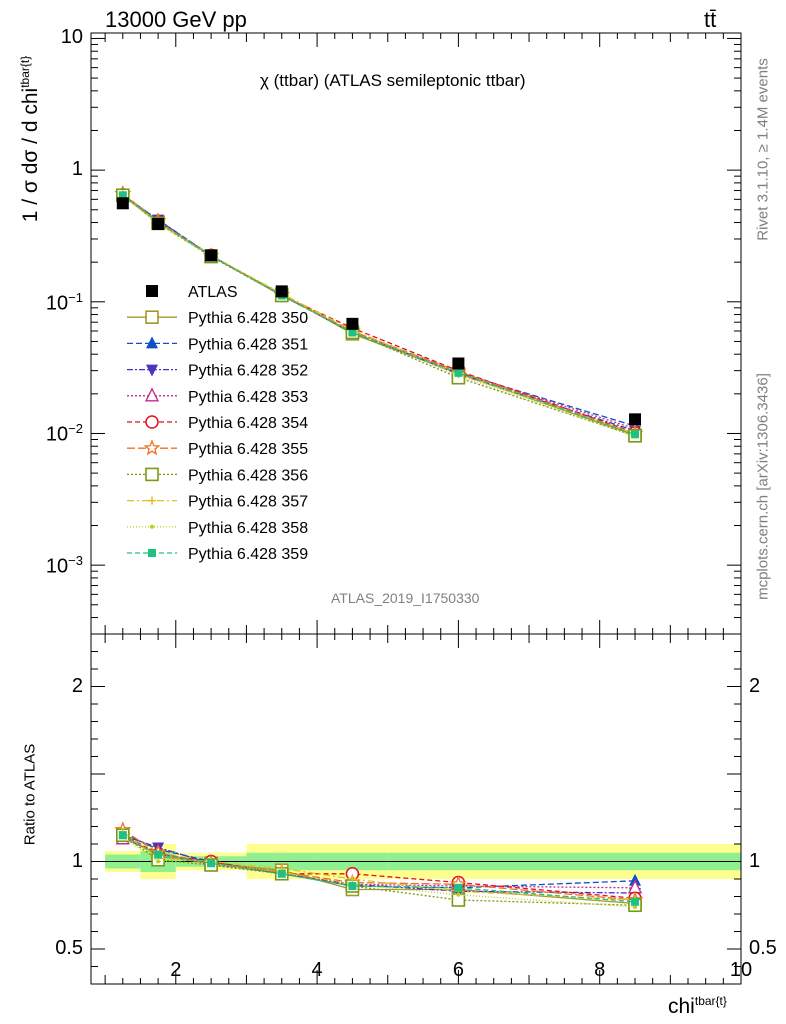  I want to click on top-ylabel-sup: tbar{t}, so click(25, 71).